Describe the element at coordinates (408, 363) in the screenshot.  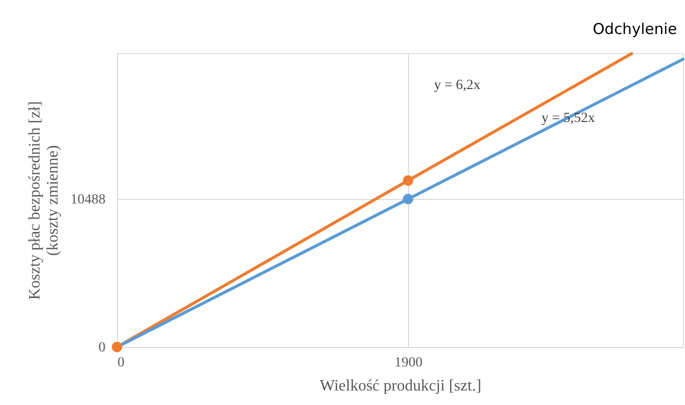
I see `x-tick-label: 1900` at that location.